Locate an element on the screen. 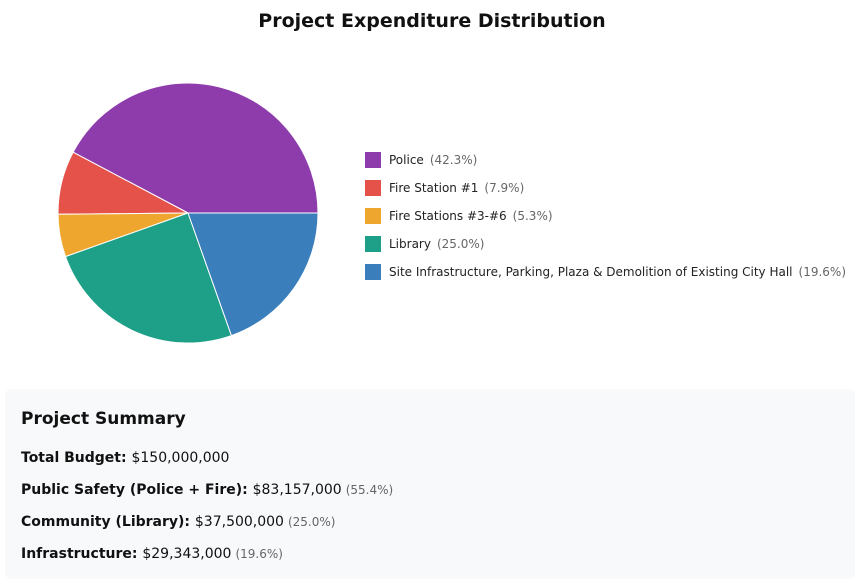 This screenshot has width=857, height=579. legend-percent: (5.3%) is located at coordinates (532, 216).